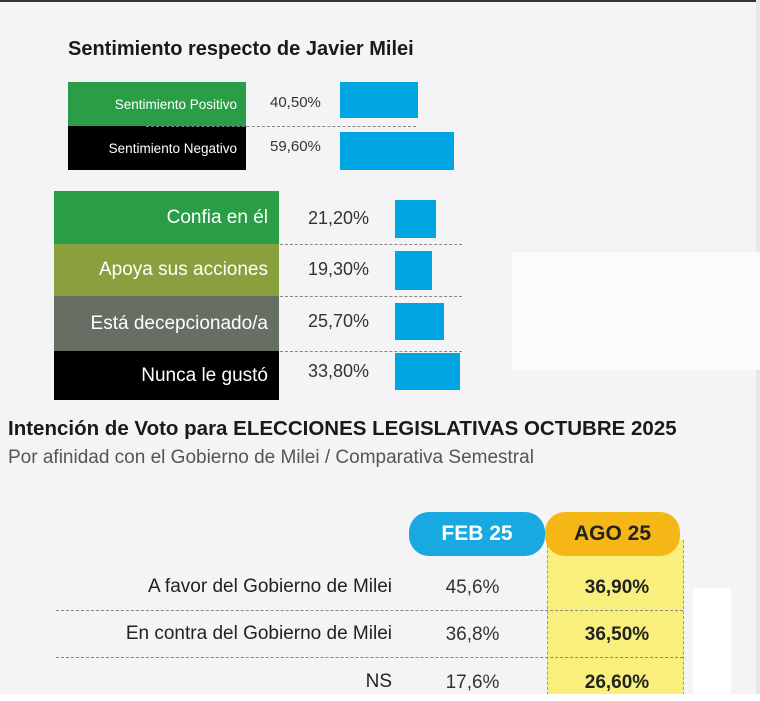 This screenshot has width=760, height=701. I want to click on category-label: Nunca le gustó, so click(166, 375).